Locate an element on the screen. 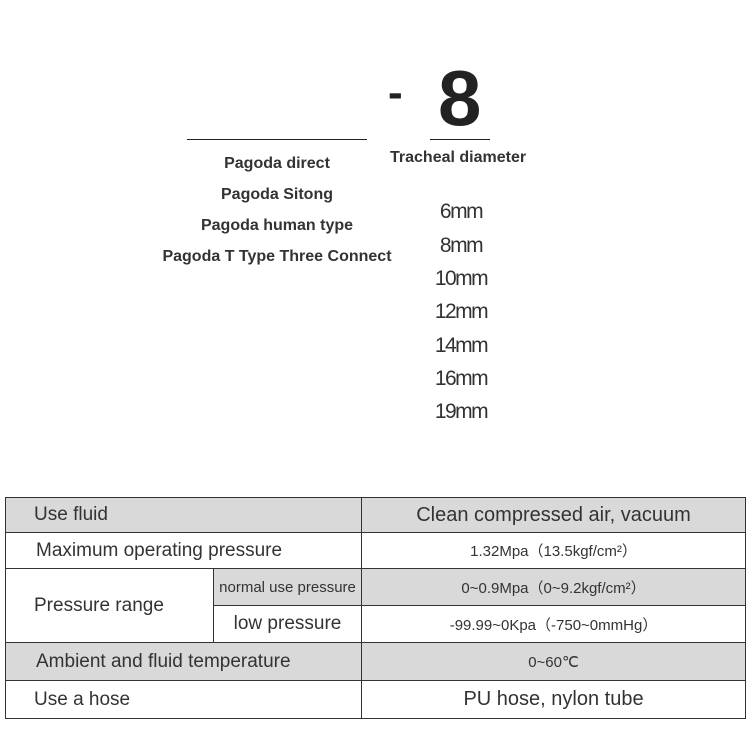  pressure-range-label: Pressure range is located at coordinates (109, 605).